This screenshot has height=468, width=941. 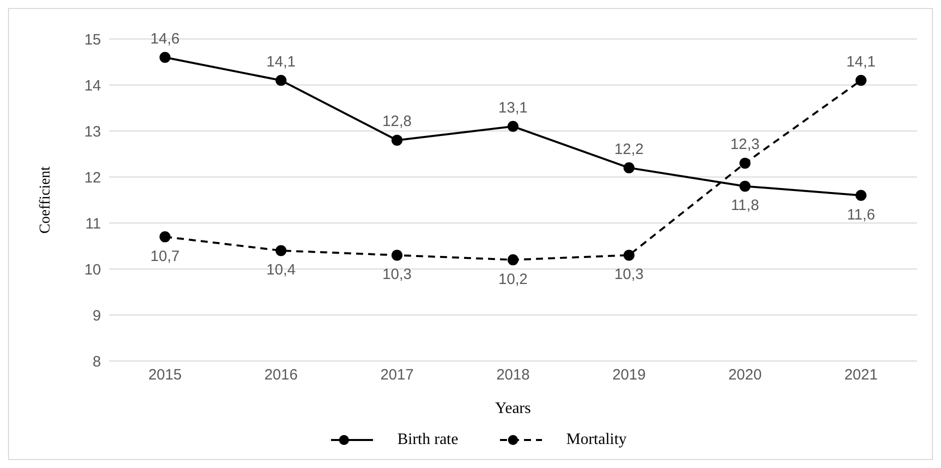 I want to click on data-label: 12,2, so click(x=629, y=149).